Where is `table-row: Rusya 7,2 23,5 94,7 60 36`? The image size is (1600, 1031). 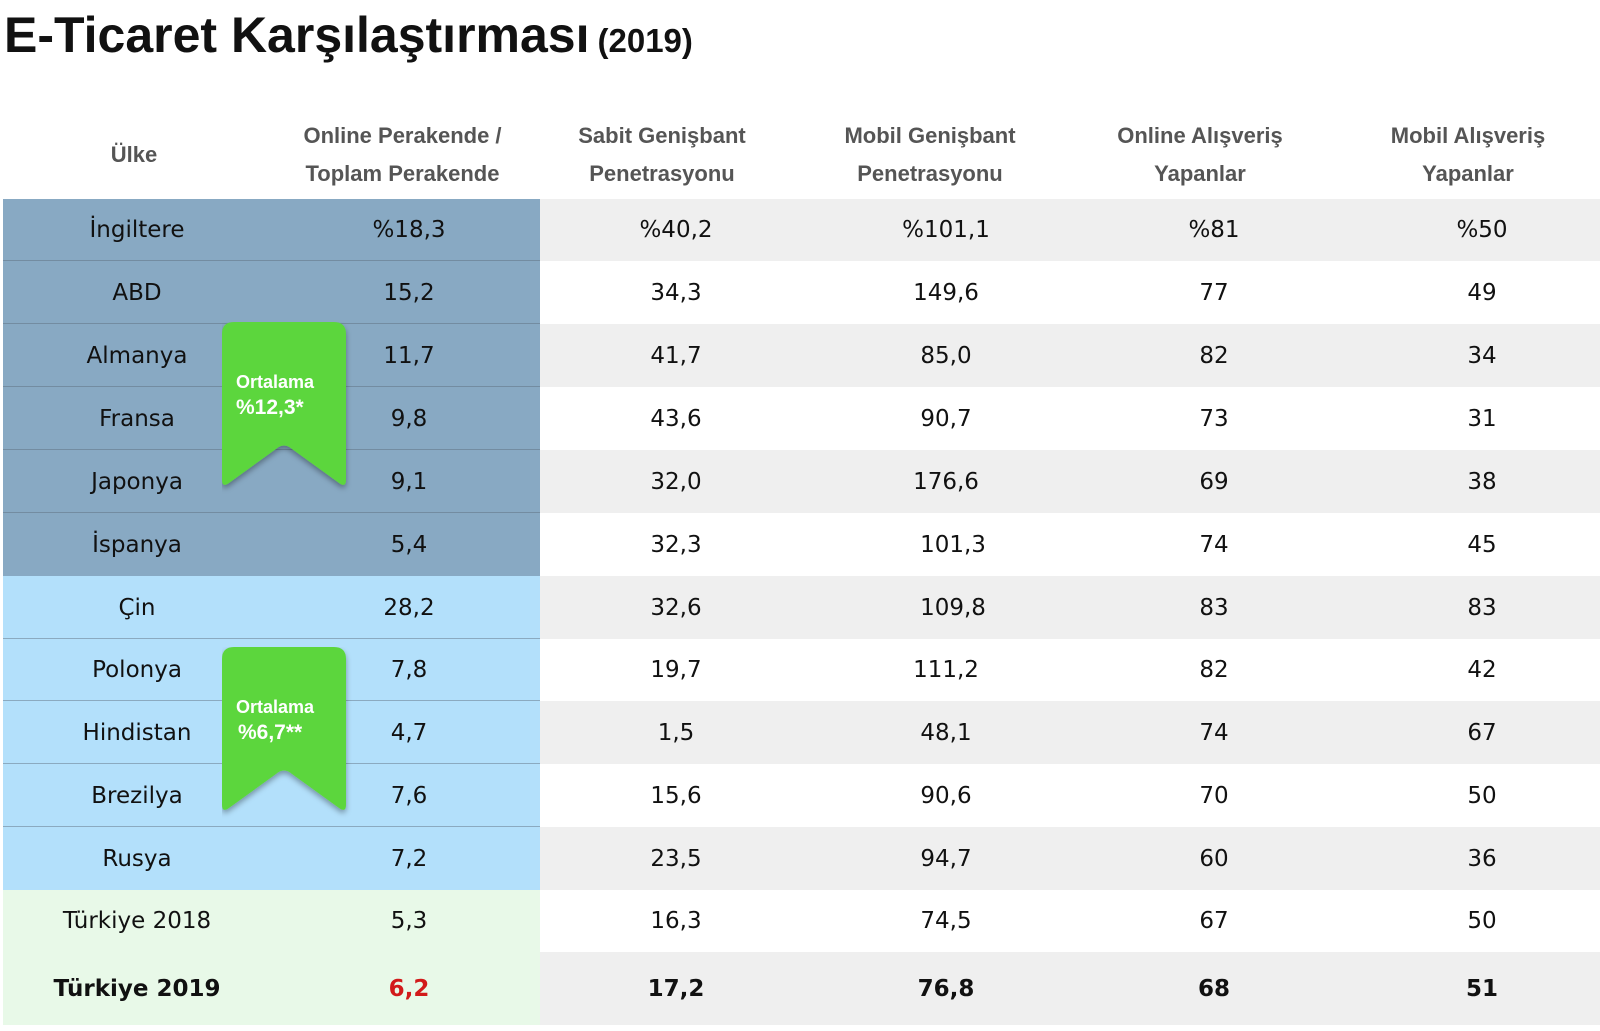
table-row: Rusya 7,2 23,5 94,7 60 36 is located at coordinates (800, 858).